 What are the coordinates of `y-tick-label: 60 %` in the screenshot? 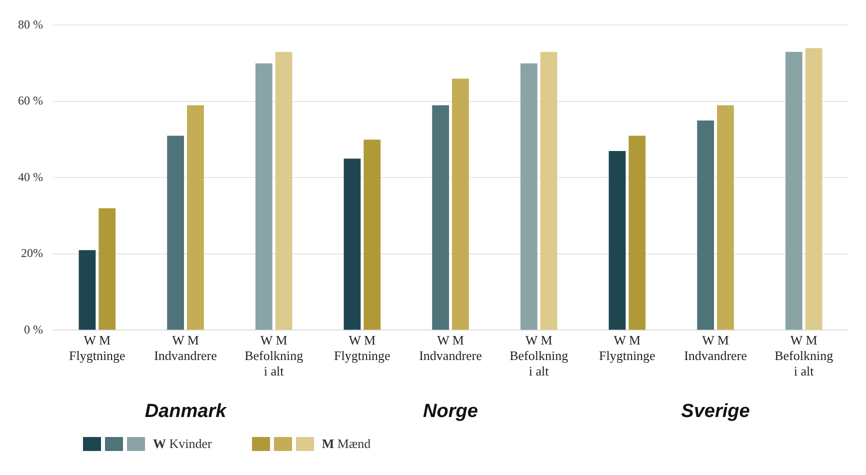 It's located at (30, 101).